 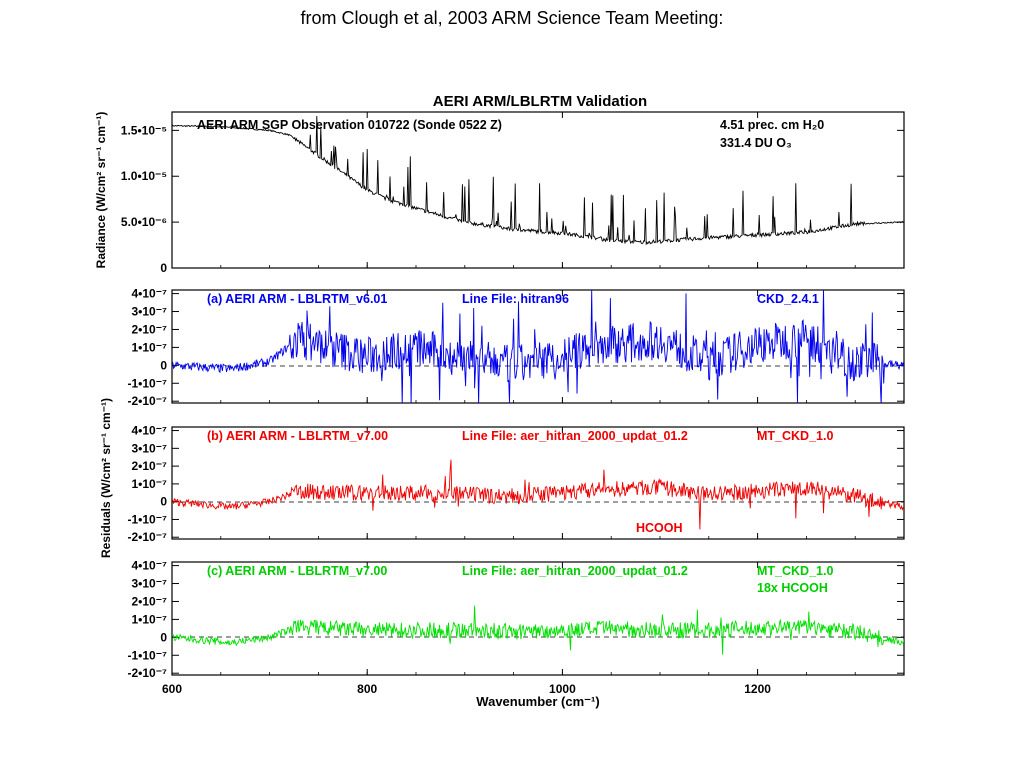 What do you see at coordinates (147, 401) in the screenshot?
I see `panel-a-y-tick-label-0: -2•10⁻⁷` at bounding box center [147, 401].